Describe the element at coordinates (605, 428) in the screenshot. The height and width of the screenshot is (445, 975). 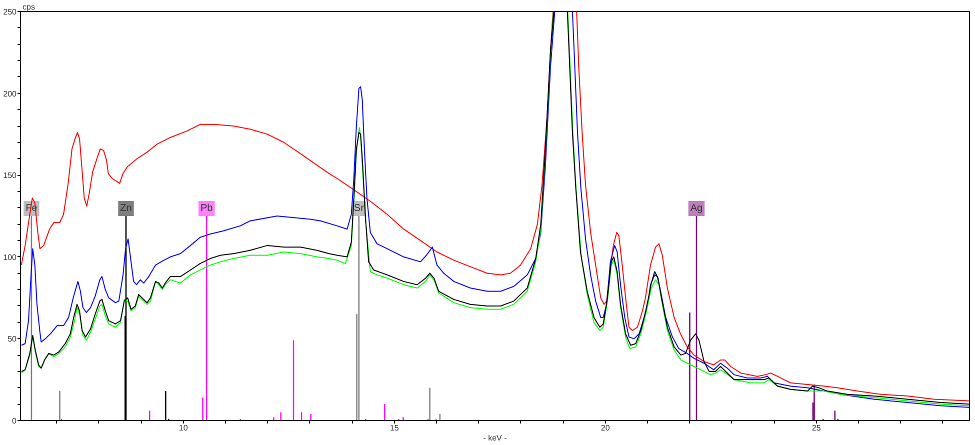
I see `x-tick-label: 20` at that location.